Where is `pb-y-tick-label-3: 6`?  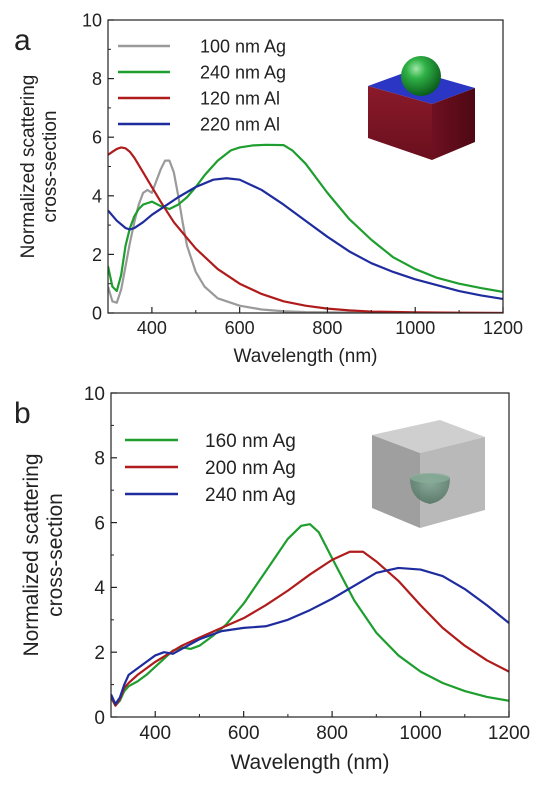 pb-y-tick-label-3: 6 is located at coordinates (99, 523).